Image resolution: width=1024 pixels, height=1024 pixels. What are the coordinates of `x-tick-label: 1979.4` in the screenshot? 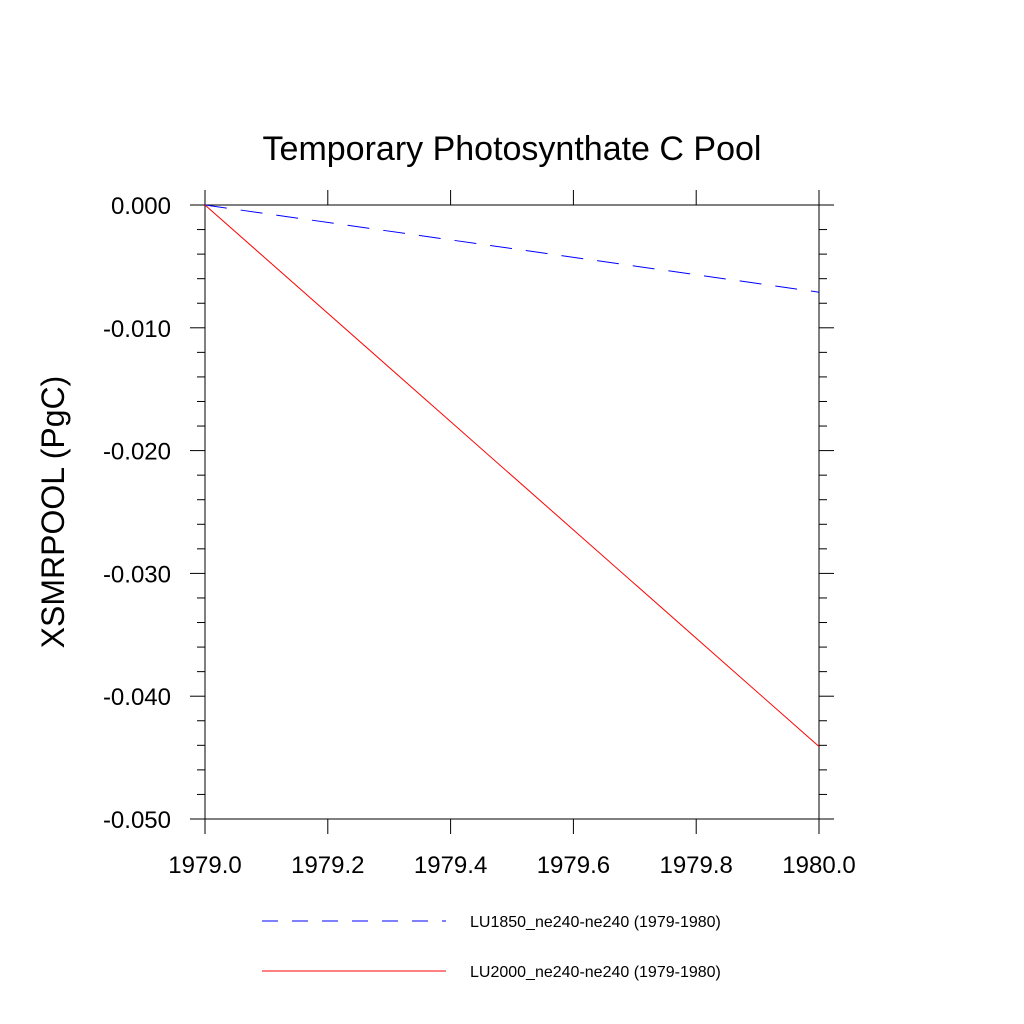 It's located at (450, 865).